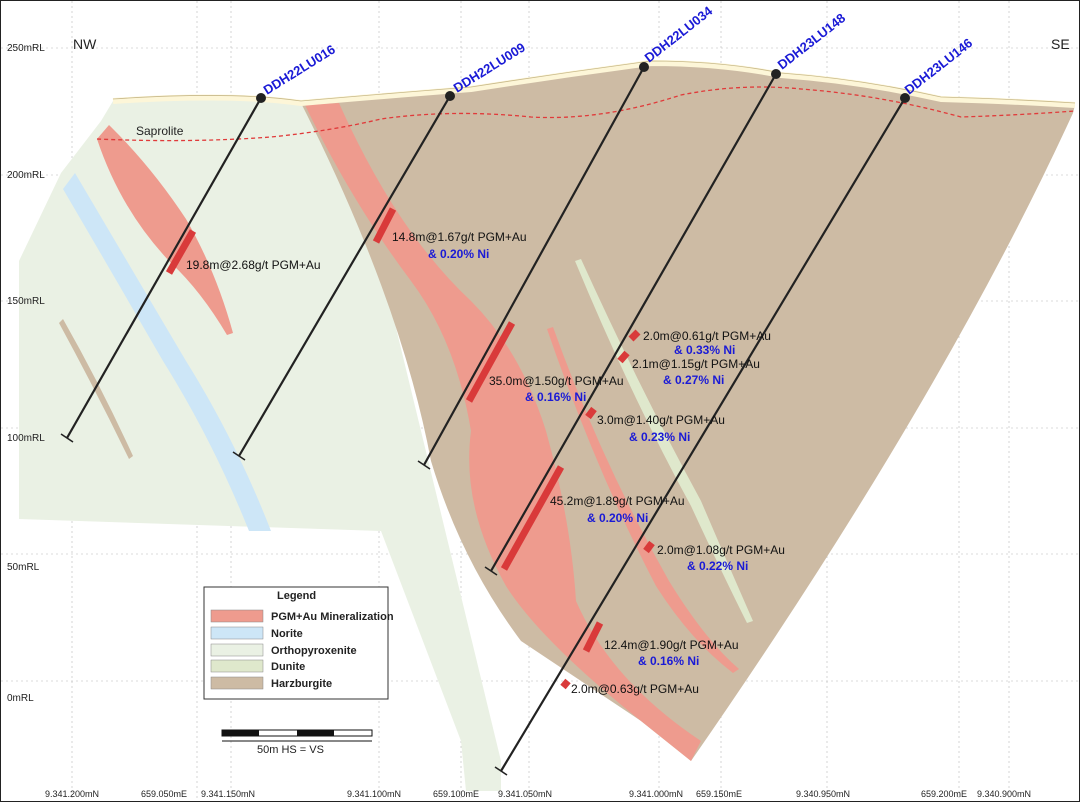  Describe the element at coordinates (776, 74) in the screenshot. I see `collar-ddh23lu148` at that location.